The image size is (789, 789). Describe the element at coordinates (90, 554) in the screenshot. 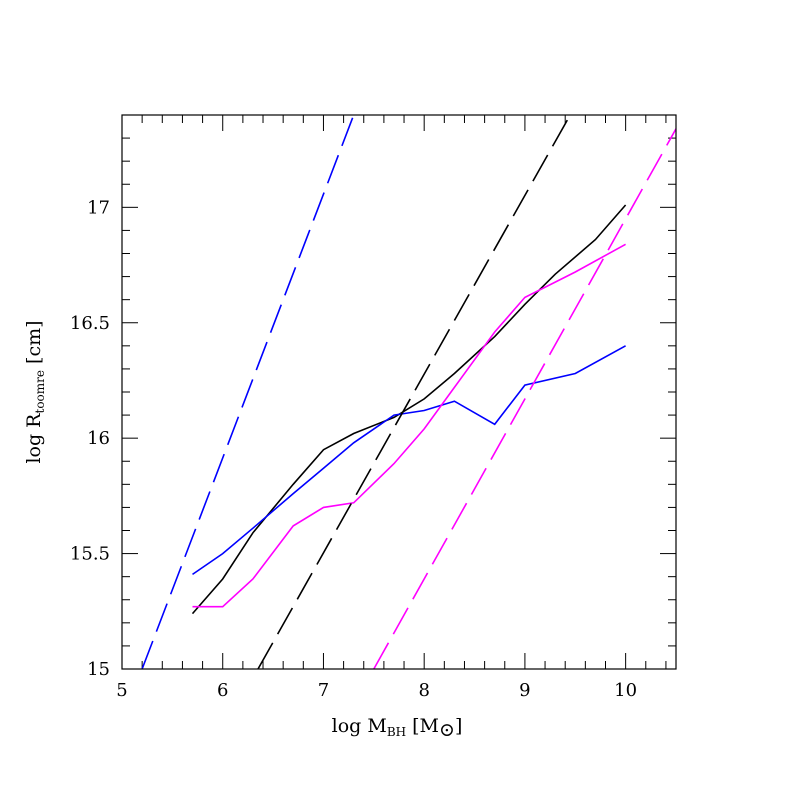

I see `y-tick-label: 15.5` at that location.